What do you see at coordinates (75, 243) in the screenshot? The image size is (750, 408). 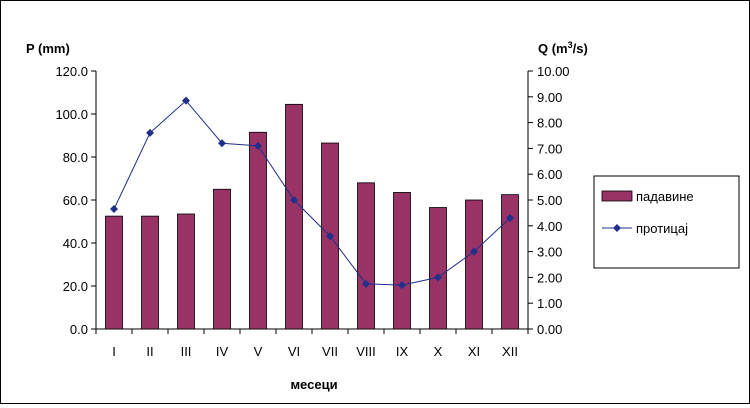 I see `left-y-tick-label: 40.0` at bounding box center [75, 243].